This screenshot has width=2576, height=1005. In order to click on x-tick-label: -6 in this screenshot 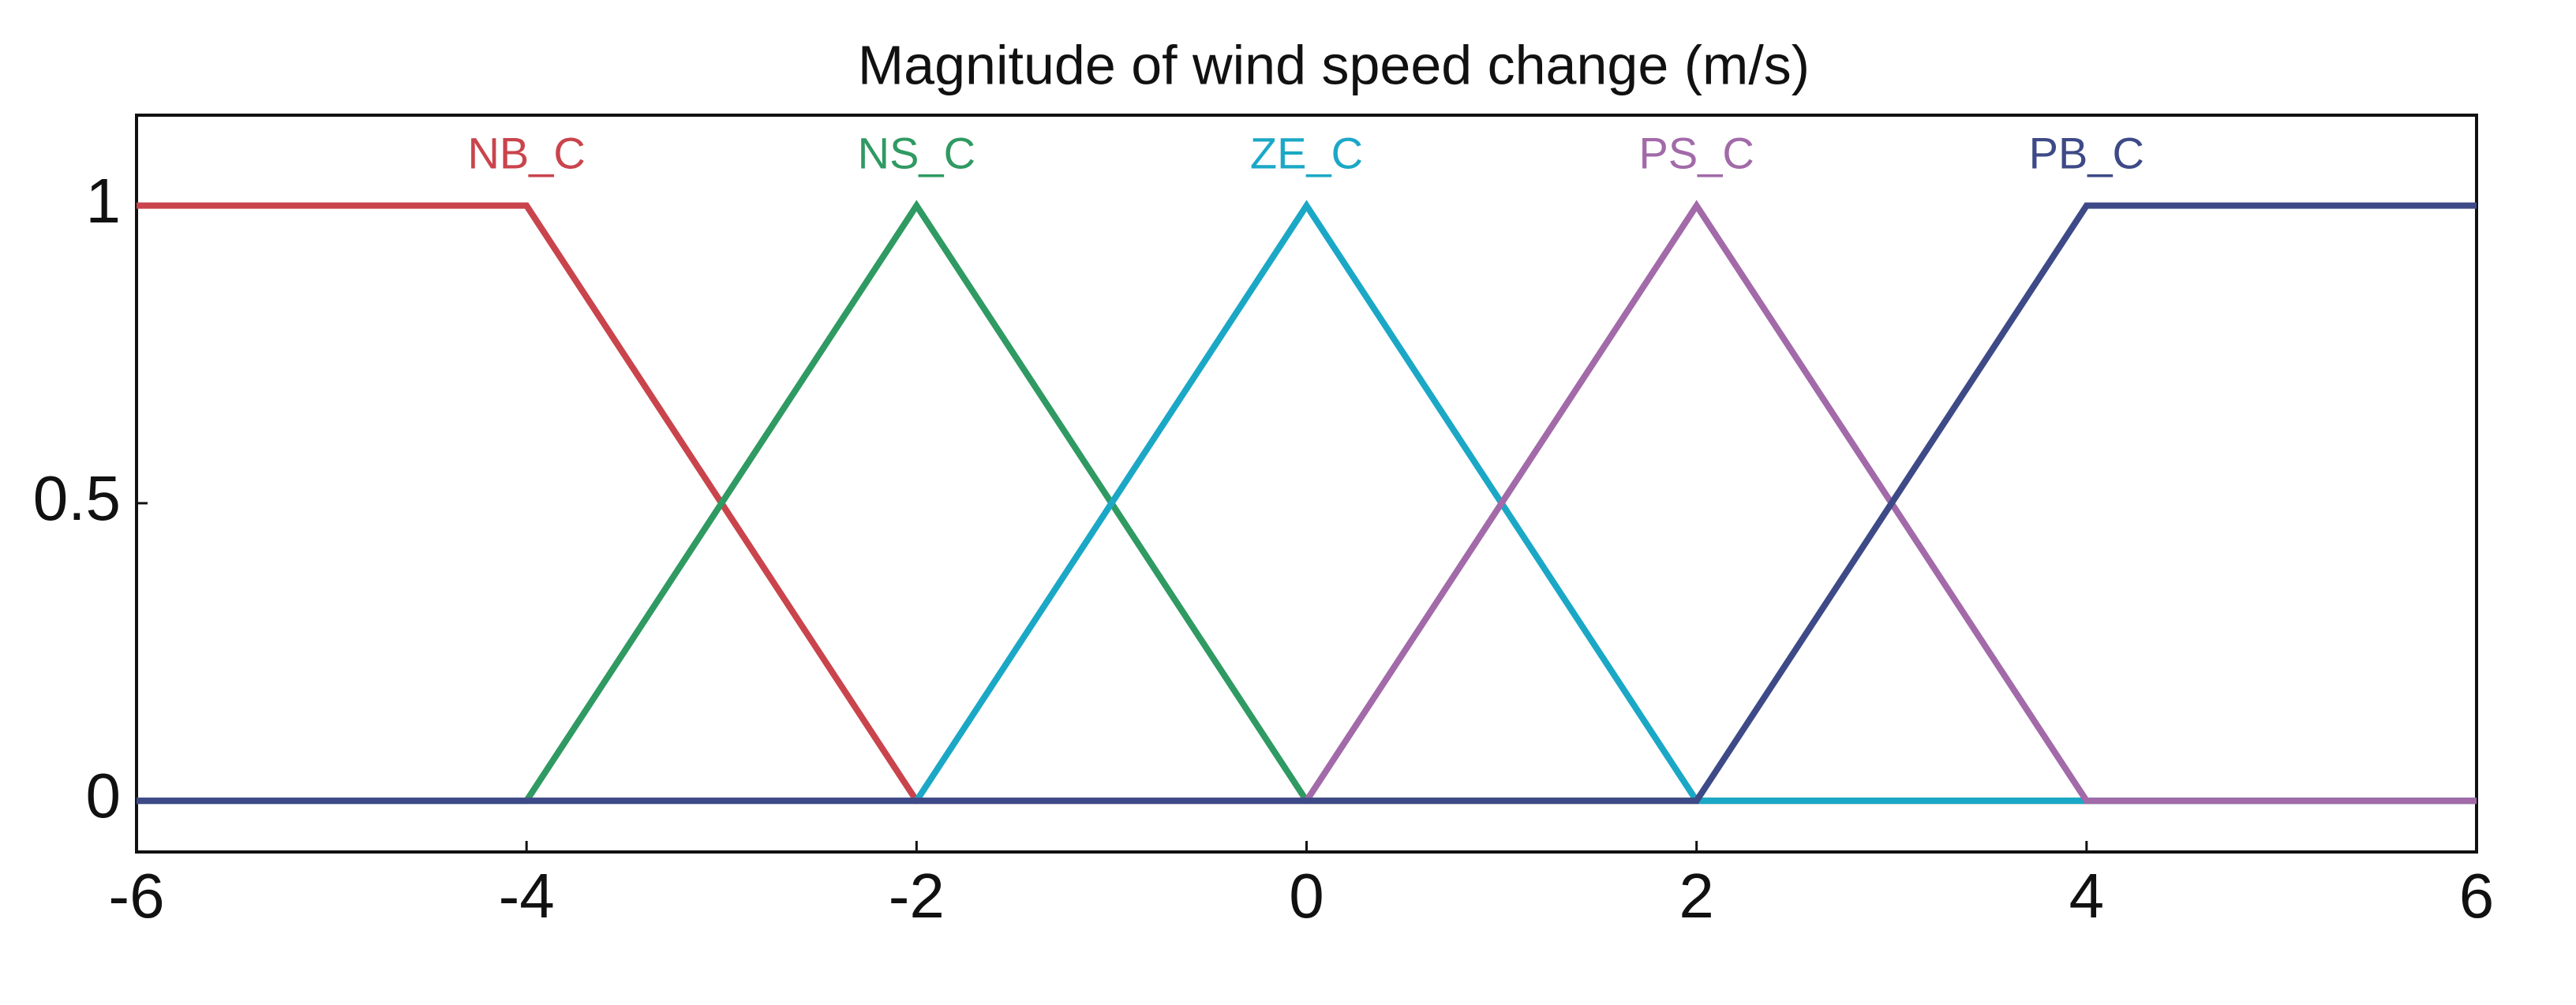, I will do `click(136, 896)`.